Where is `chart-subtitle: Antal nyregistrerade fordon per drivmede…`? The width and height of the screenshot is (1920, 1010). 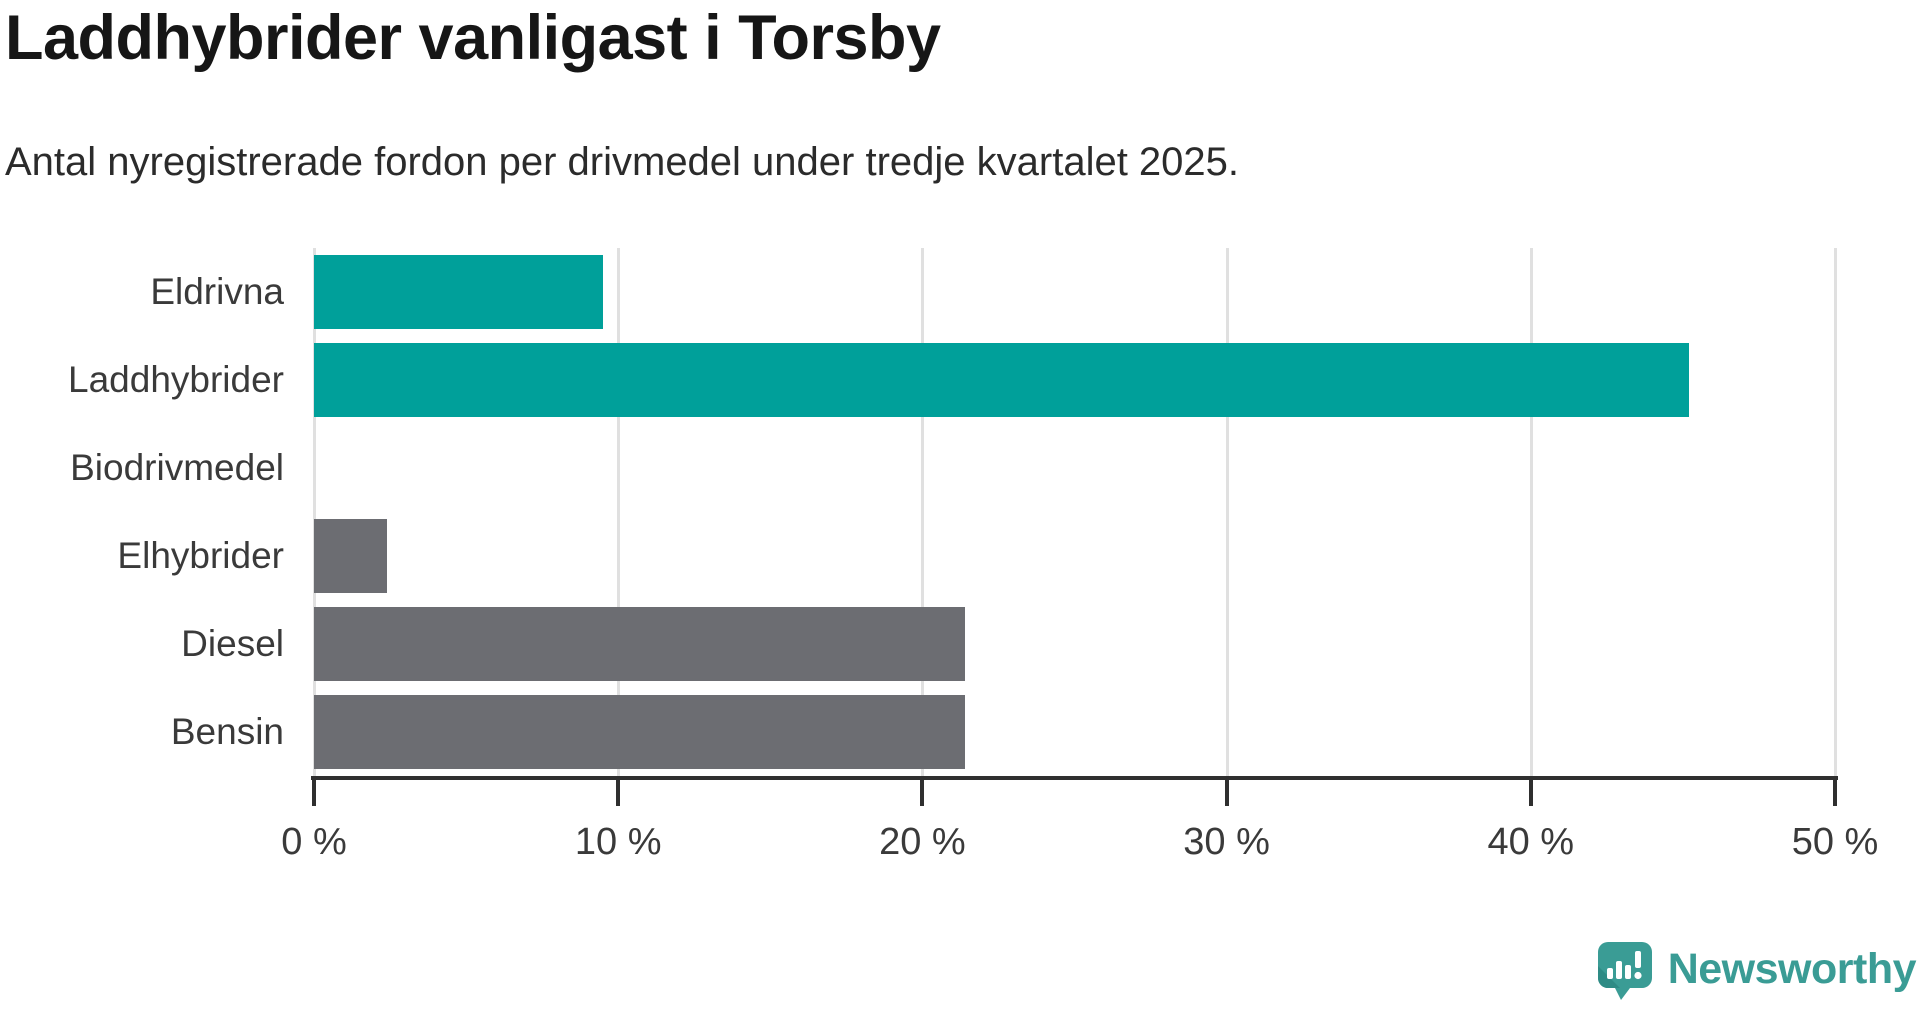 chart-subtitle: Antal nyregistrerade fordon per drivmede… is located at coordinates (622, 162).